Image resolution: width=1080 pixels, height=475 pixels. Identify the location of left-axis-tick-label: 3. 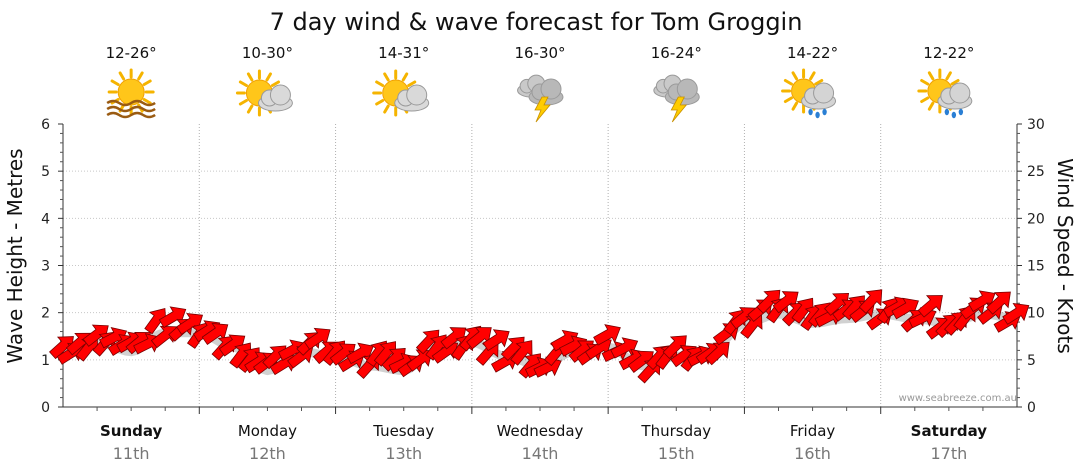
(45, 267).